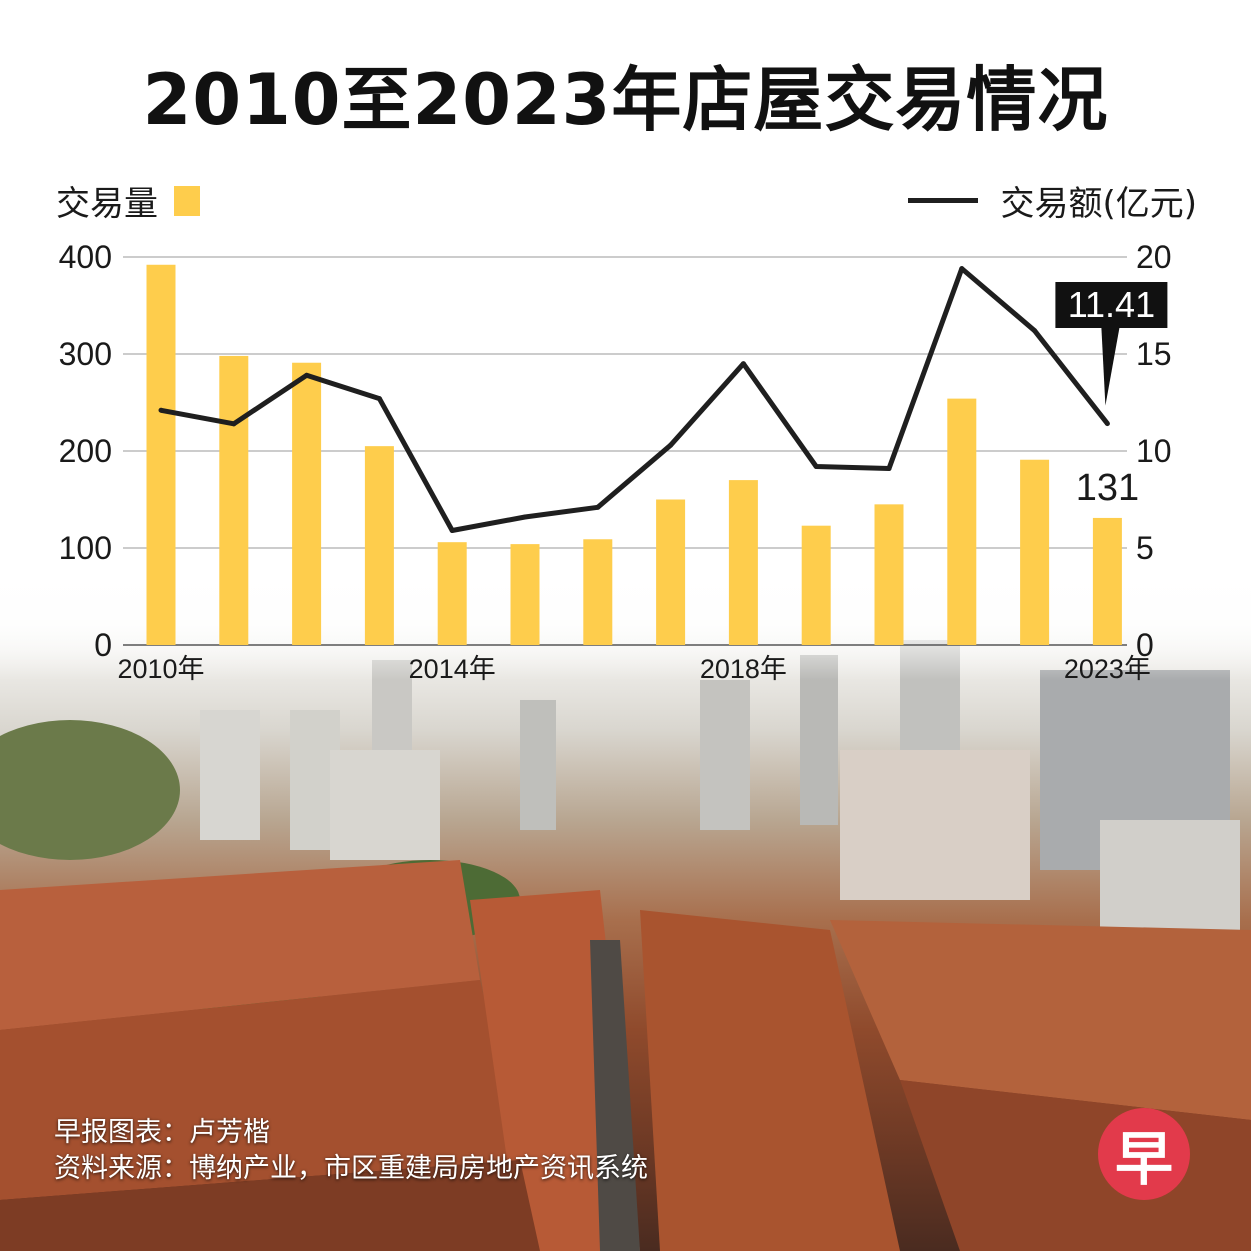  I want to click on bar-2021, so click(962, 521).